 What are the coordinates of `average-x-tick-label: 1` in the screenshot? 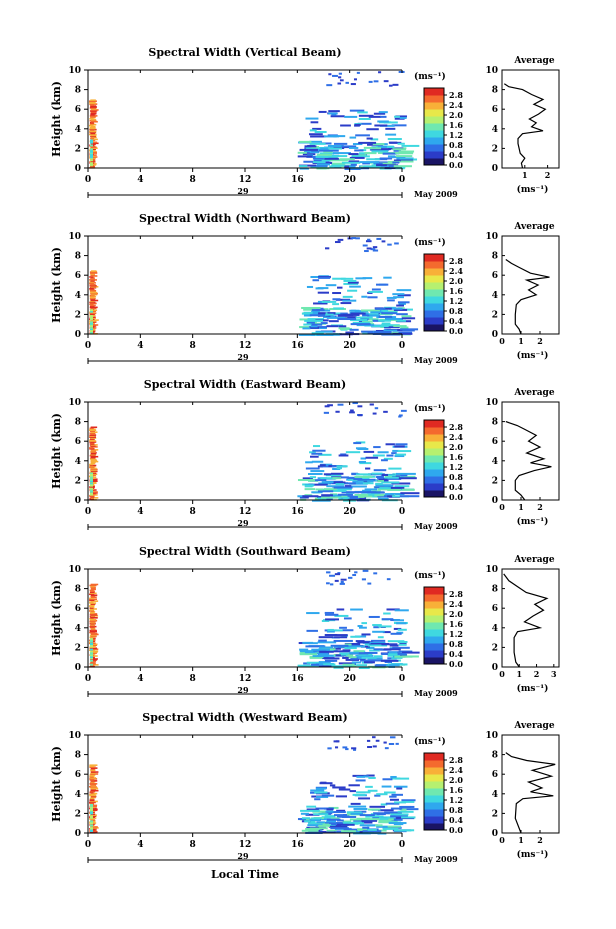 It's located at (521, 840).